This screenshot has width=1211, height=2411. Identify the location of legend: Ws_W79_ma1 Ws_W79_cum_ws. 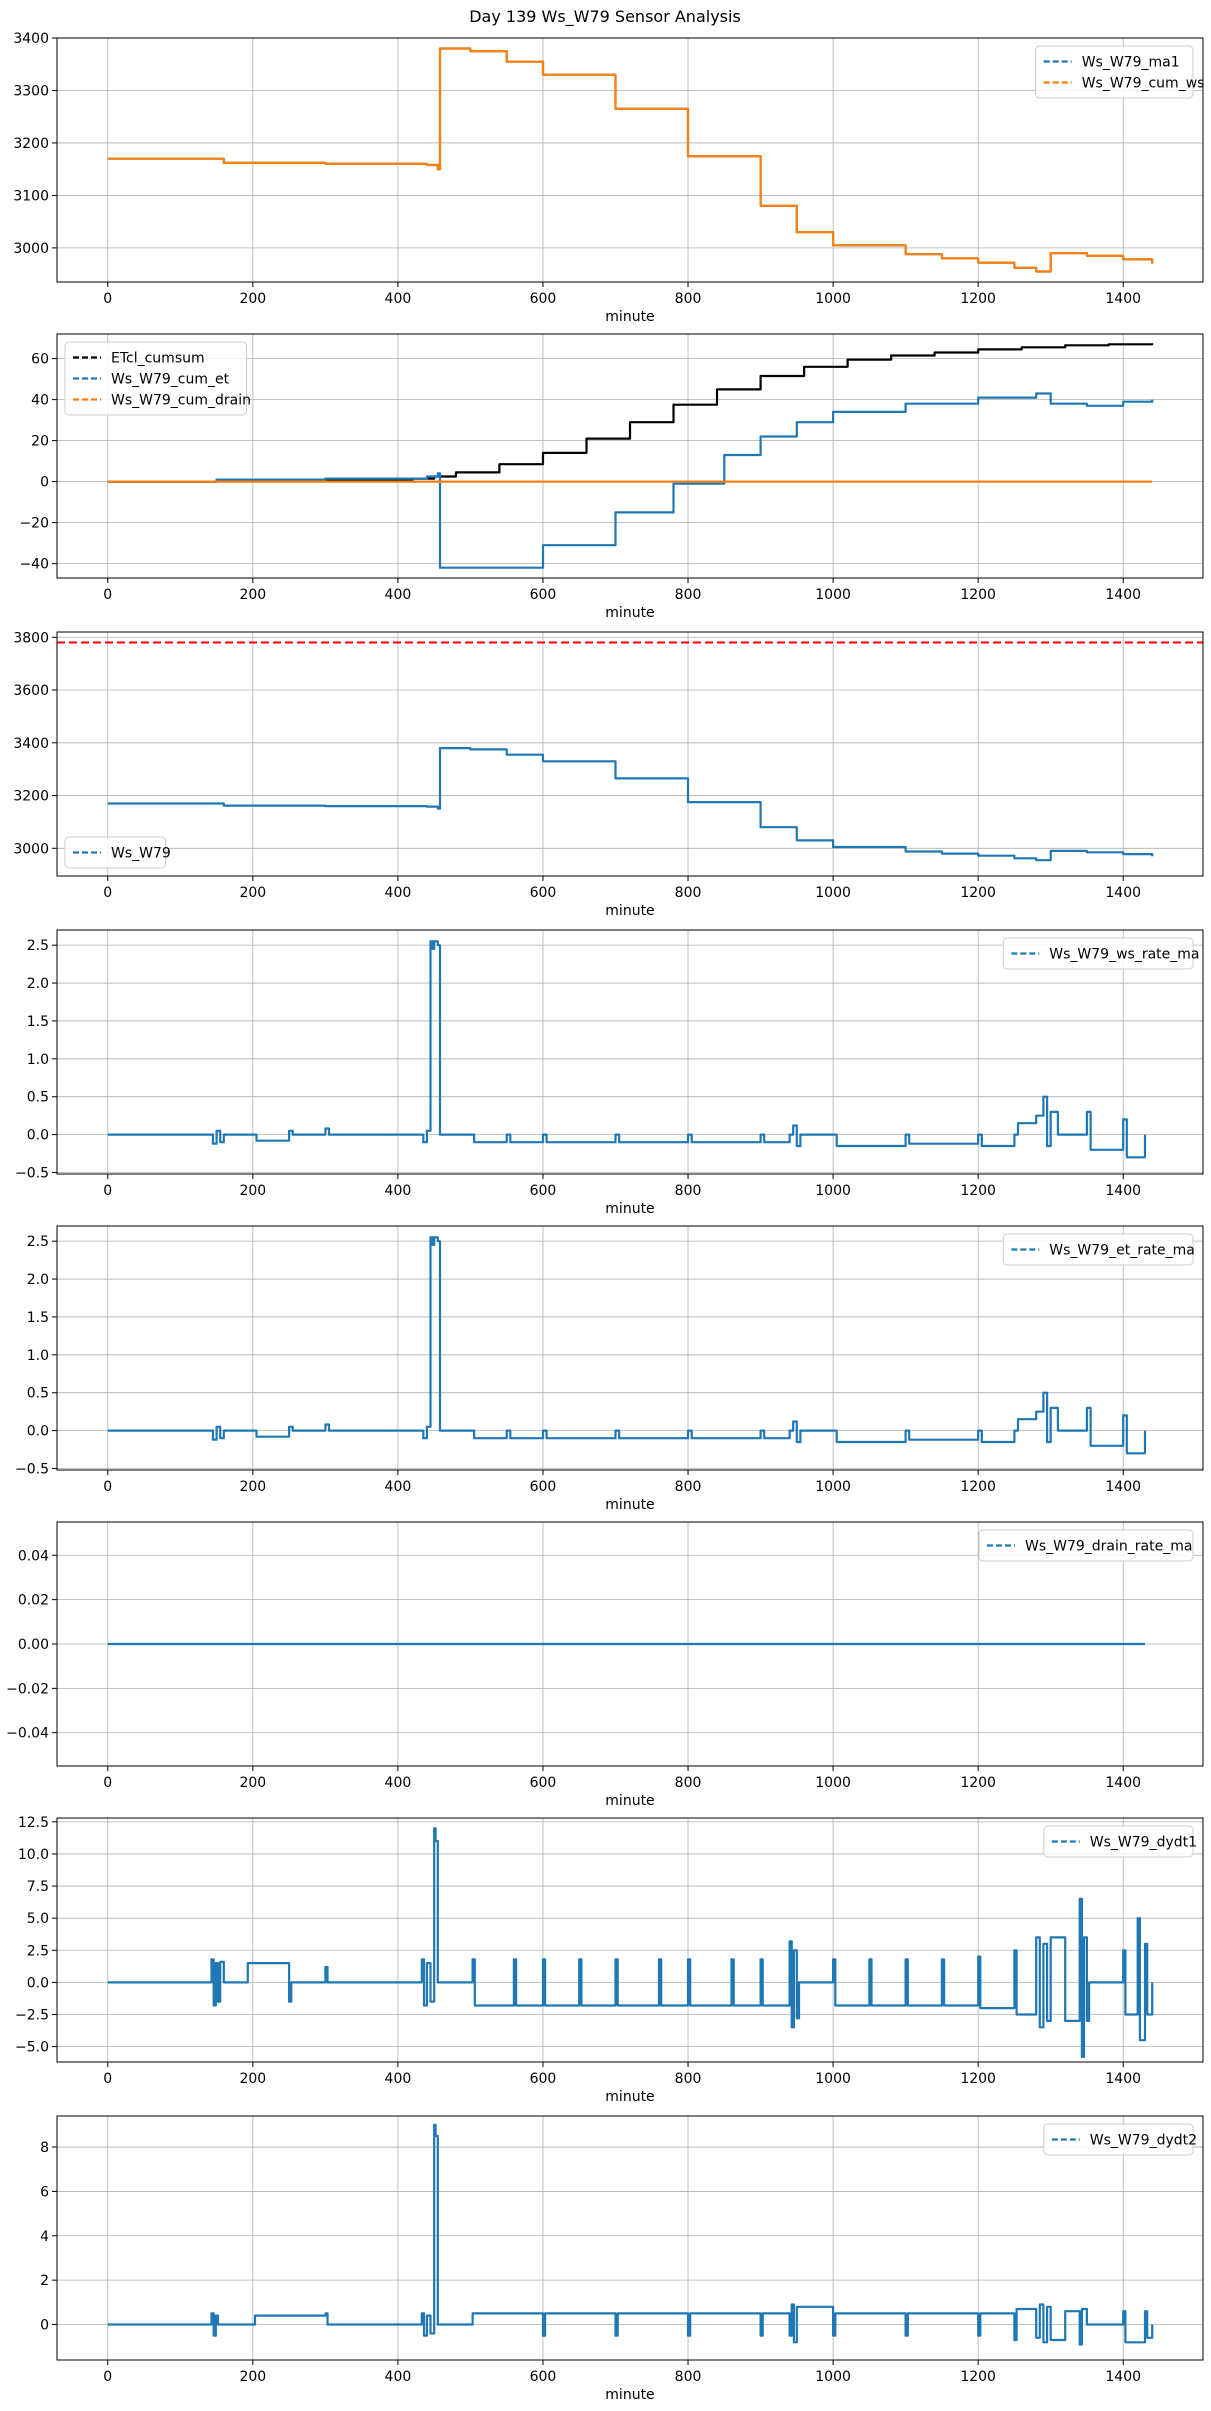
(1120, 72).